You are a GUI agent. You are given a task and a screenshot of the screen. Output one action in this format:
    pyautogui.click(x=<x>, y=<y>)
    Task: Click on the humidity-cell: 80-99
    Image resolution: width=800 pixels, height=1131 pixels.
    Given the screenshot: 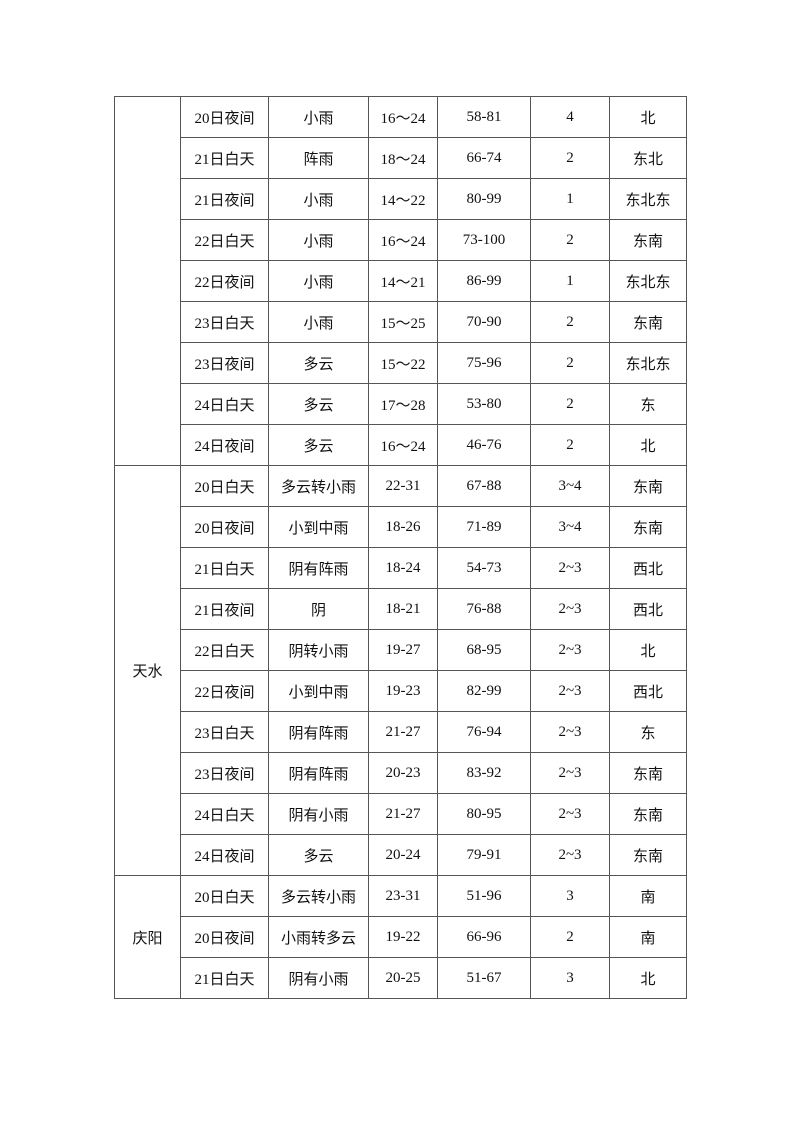 What is the action you would take?
    pyautogui.click(x=484, y=199)
    